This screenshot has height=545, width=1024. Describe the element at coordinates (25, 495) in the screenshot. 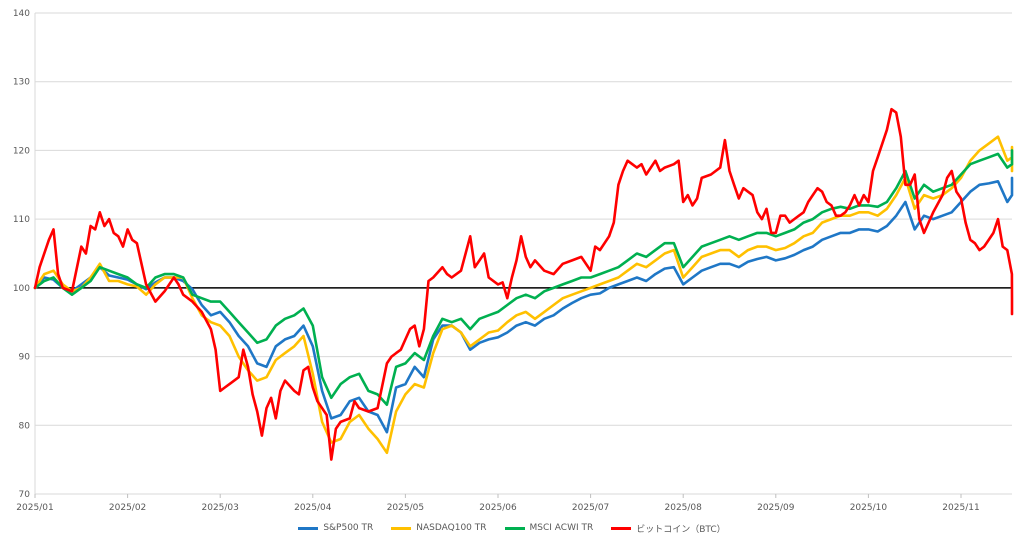

I see `y-tick-label: 70` at that location.